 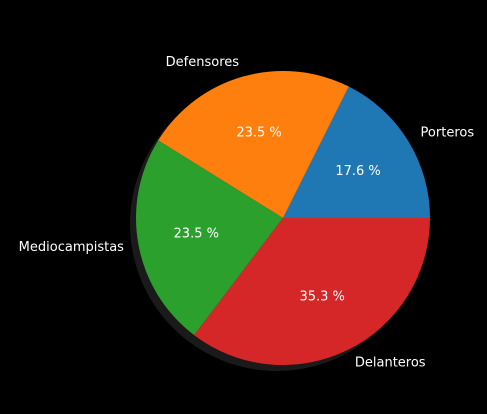 What do you see at coordinates (357, 171) in the screenshot?
I see `slice-pct-porteros: 17.6 %` at bounding box center [357, 171].